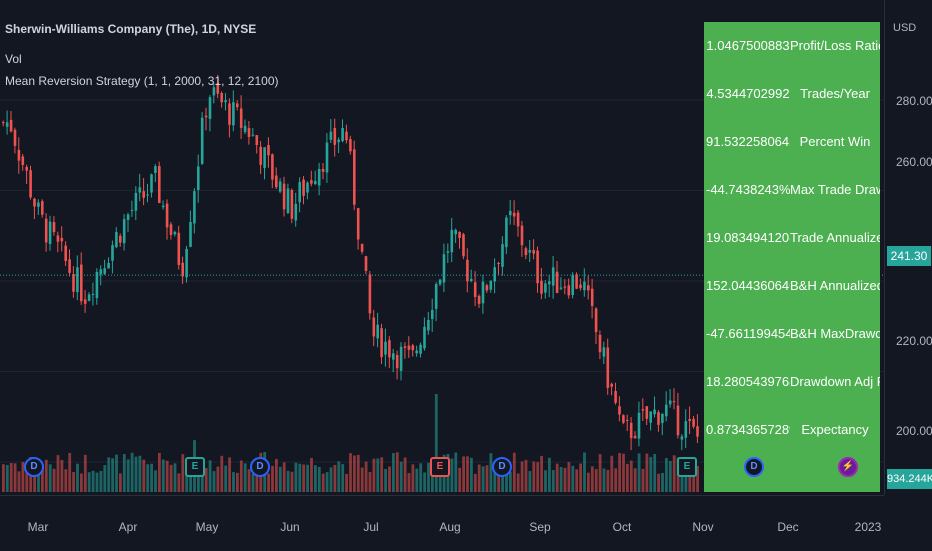  I want to click on volume-indicator-label: Vol, so click(13, 59).